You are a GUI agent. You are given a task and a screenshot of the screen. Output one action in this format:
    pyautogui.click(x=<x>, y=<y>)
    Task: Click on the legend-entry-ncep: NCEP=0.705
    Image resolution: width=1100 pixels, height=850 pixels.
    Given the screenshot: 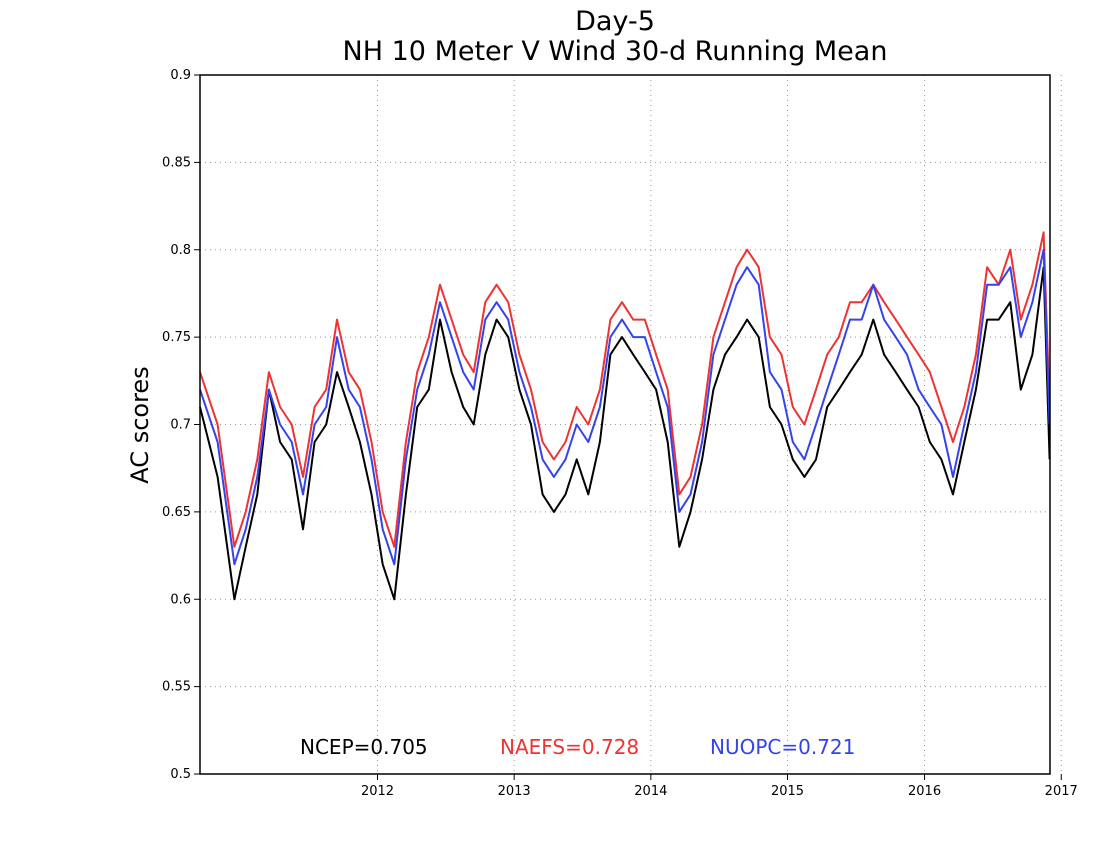 What is the action you would take?
    pyautogui.click(x=364, y=747)
    